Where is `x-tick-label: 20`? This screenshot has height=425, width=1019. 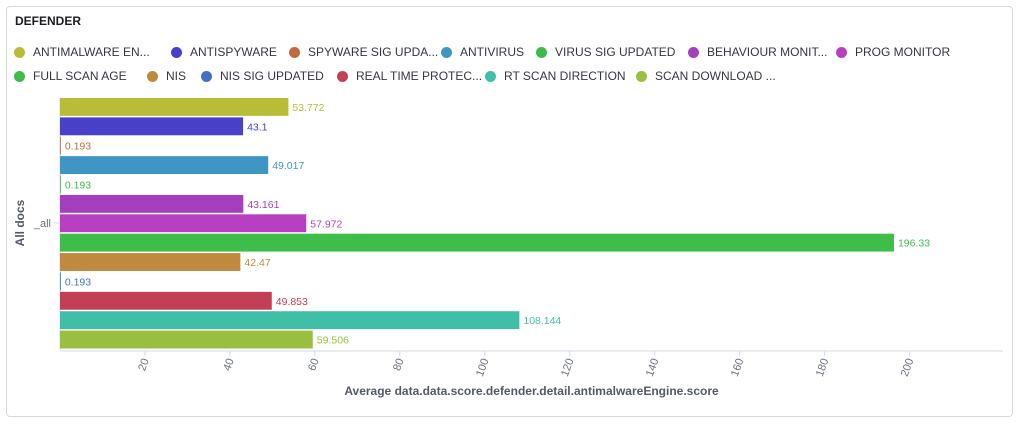
x-tick-label: 20 is located at coordinates (143, 365).